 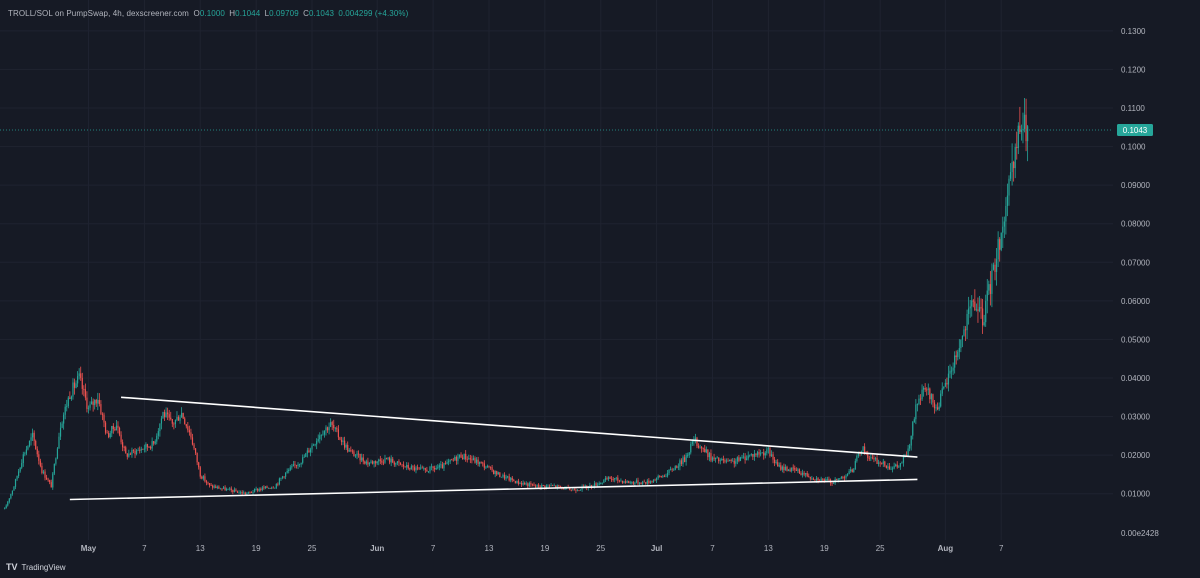 What do you see at coordinates (493, 489) in the screenshot?
I see `trendline-lower` at bounding box center [493, 489].